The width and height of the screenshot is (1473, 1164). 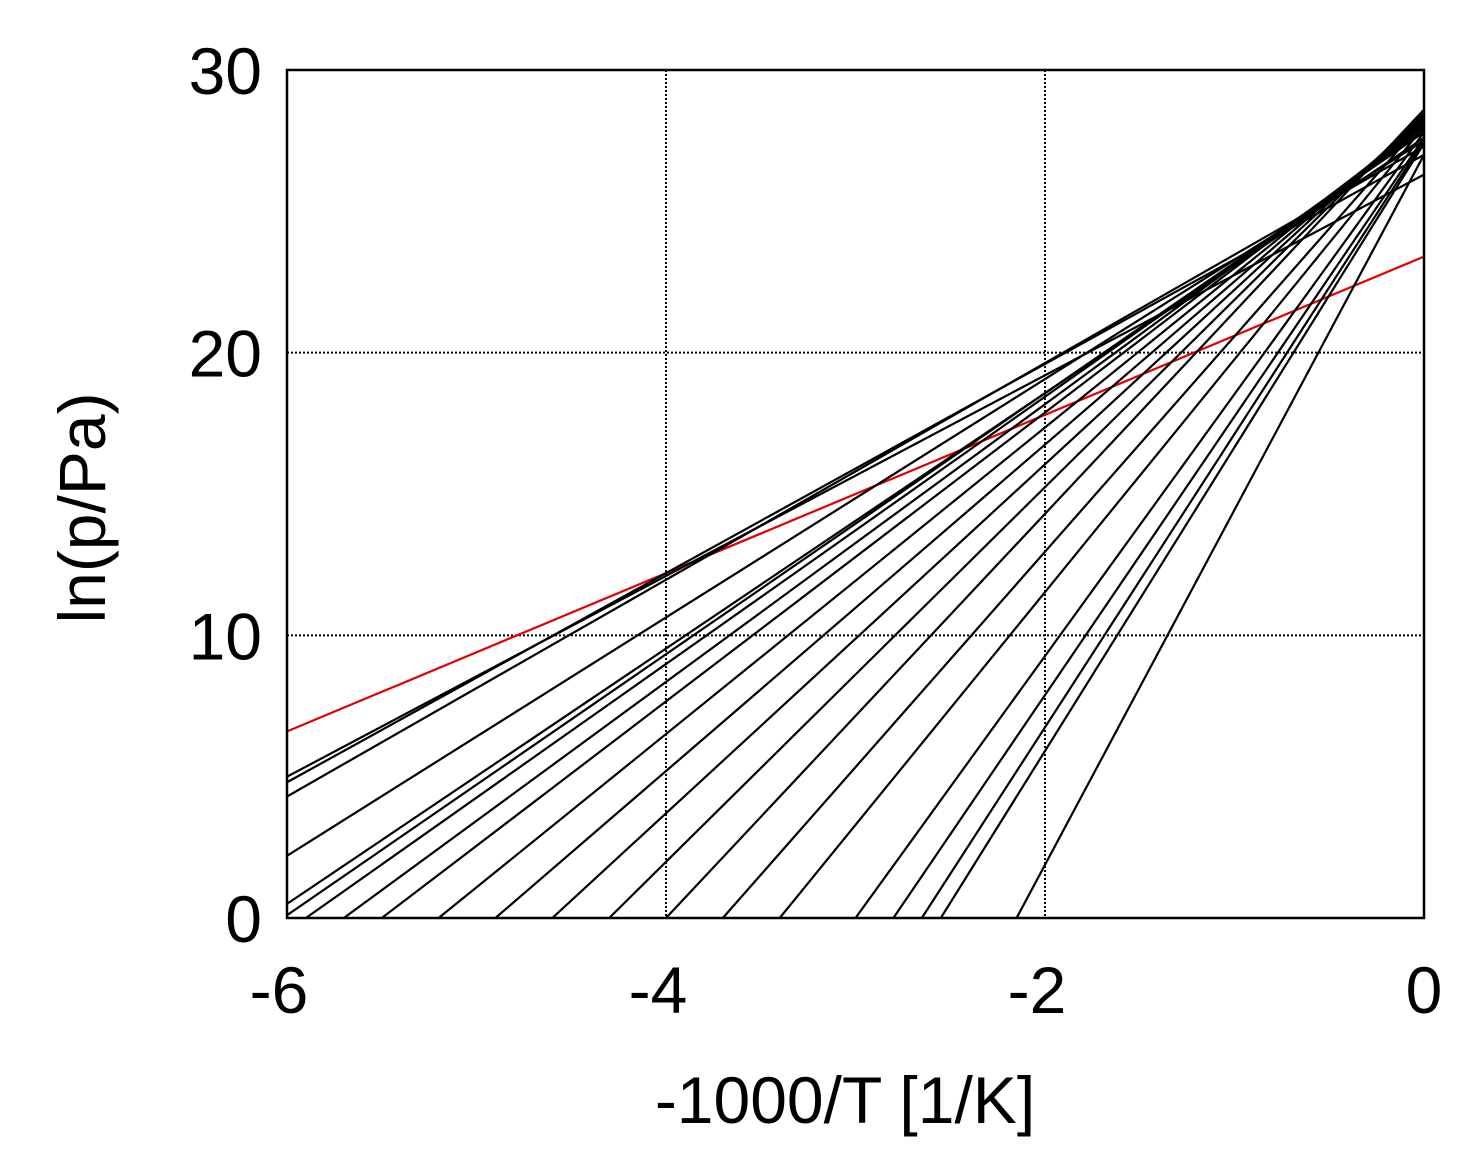 I want to click on x-tick-label: -2, so click(x=1037, y=990).